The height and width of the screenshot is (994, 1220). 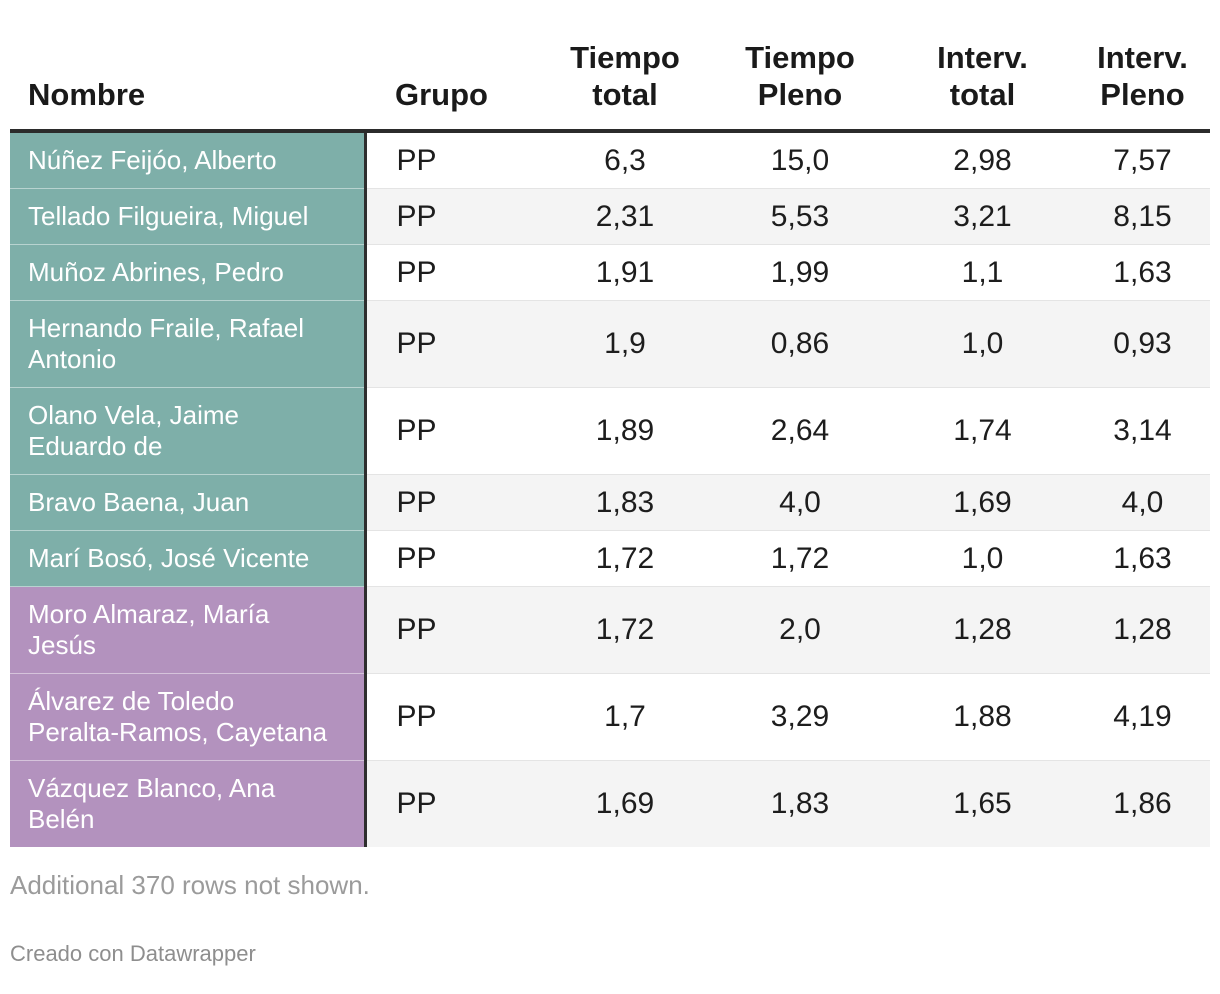 What do you see at coordinates (982, 216) in the screenshot?
I see `cell-interv-total: 3,21` at bounding box center [982, 216].